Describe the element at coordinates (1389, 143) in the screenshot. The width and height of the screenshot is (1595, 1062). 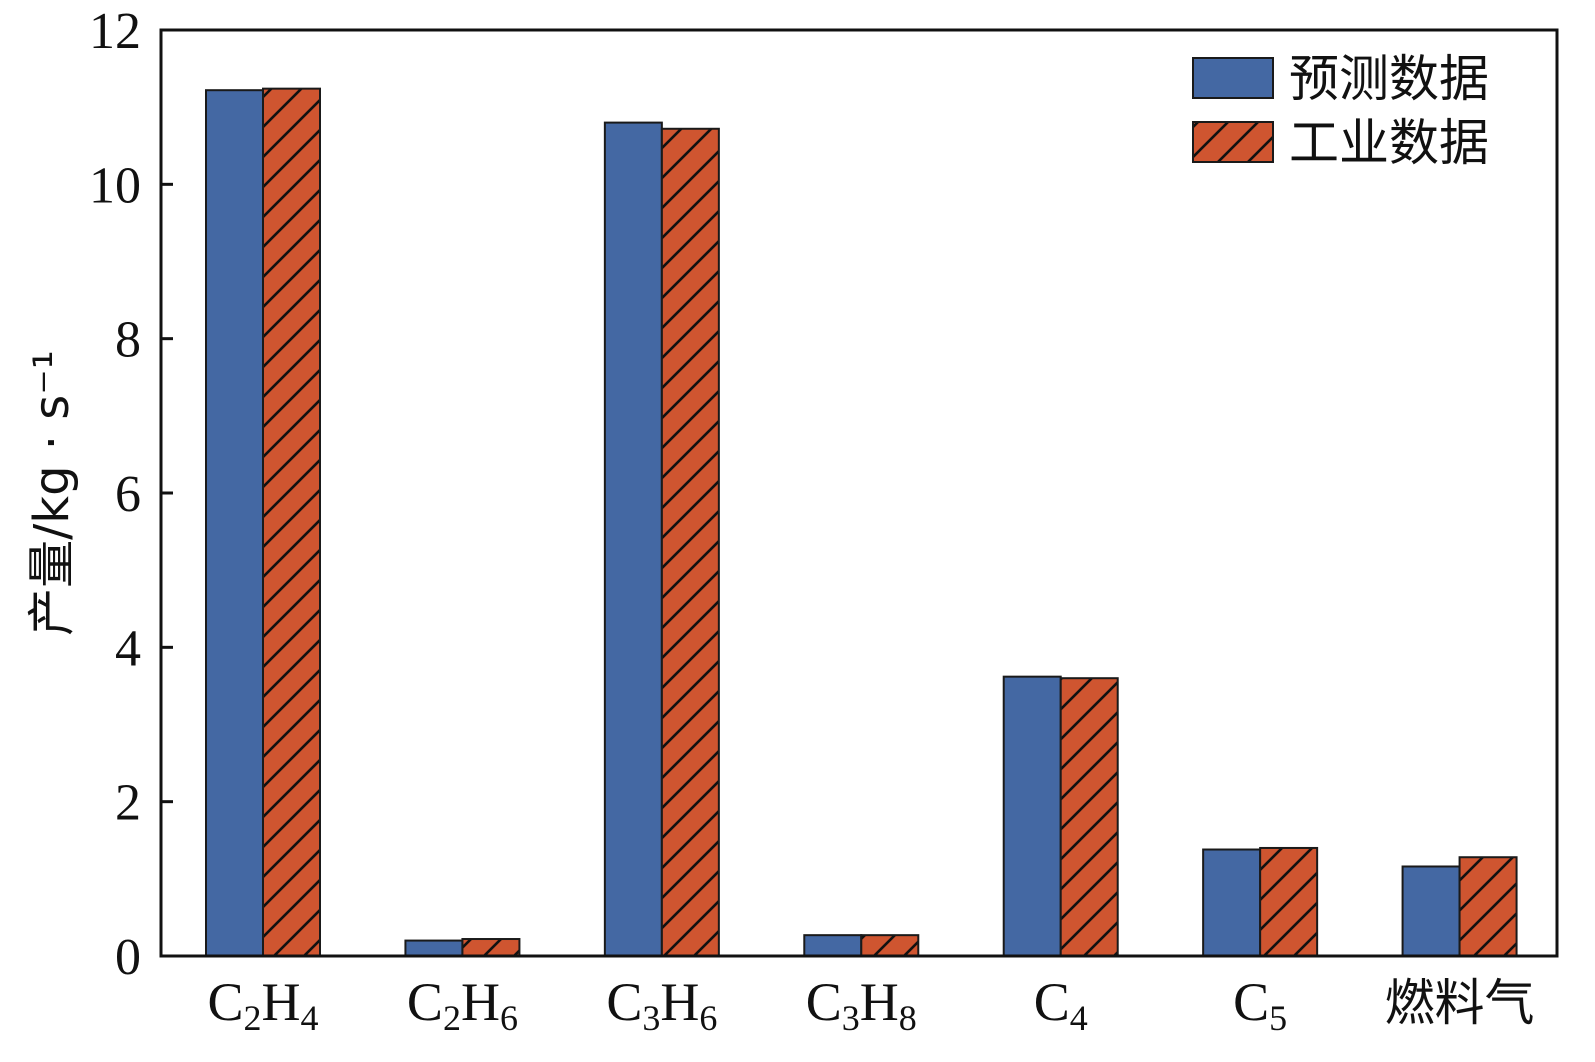
I see `legend-label: 工业数据` at that location.